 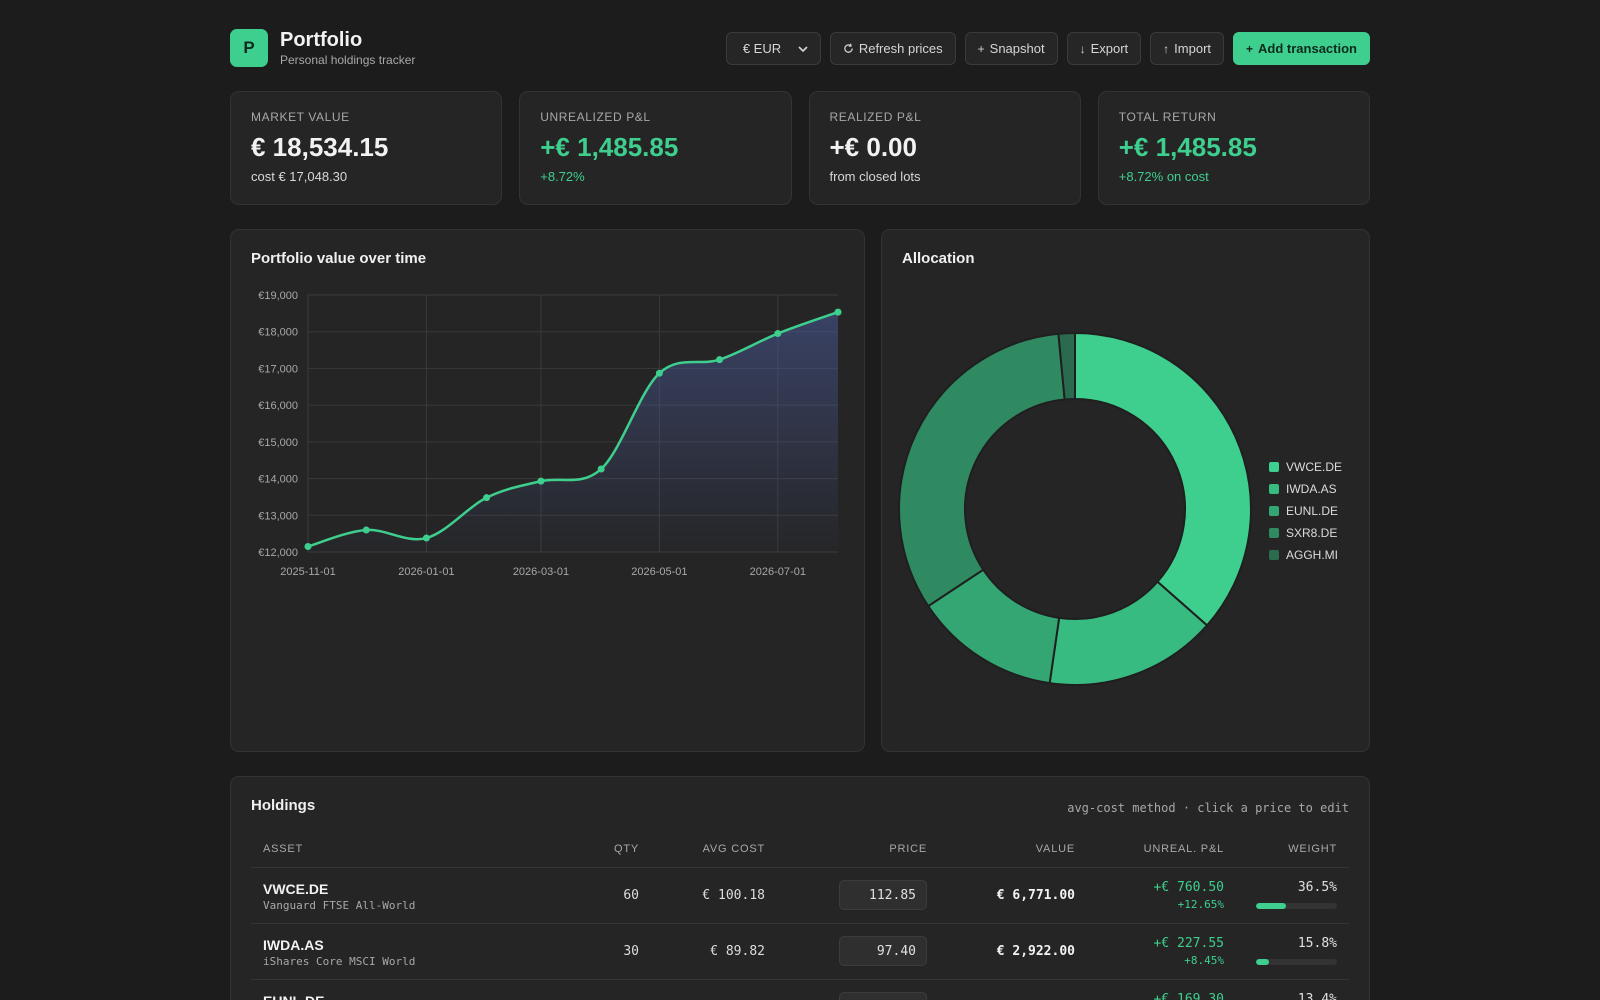 What do you see at coordinates (1317, 943) in the screenshot?
I see `weight-value: 15.8%` at bounding box center [1317, 943].